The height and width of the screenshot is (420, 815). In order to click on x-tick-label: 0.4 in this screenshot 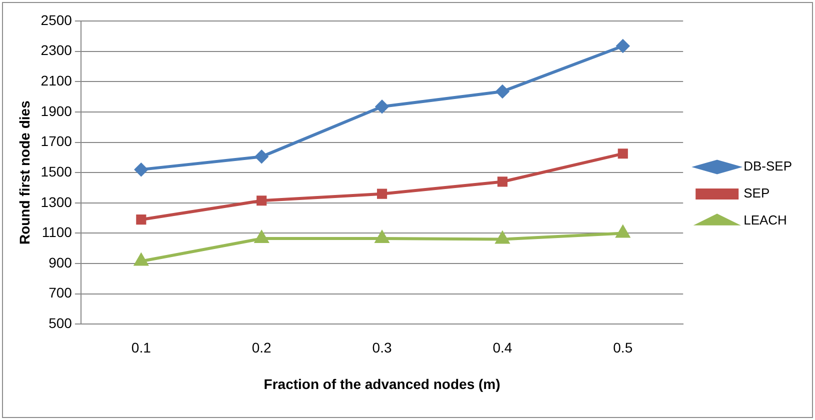, I will do `click(502, 347)`.